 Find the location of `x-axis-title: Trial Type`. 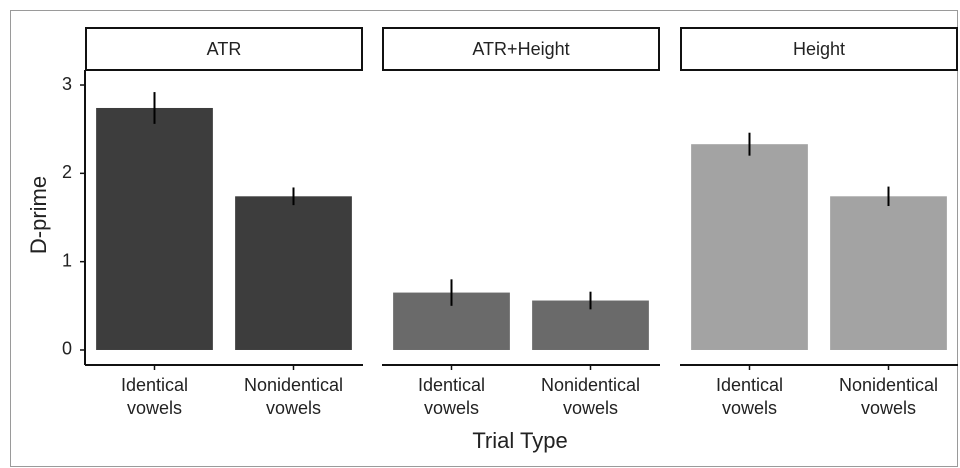

x-axis-title: Trial Type is located at coordinates (519, 440).